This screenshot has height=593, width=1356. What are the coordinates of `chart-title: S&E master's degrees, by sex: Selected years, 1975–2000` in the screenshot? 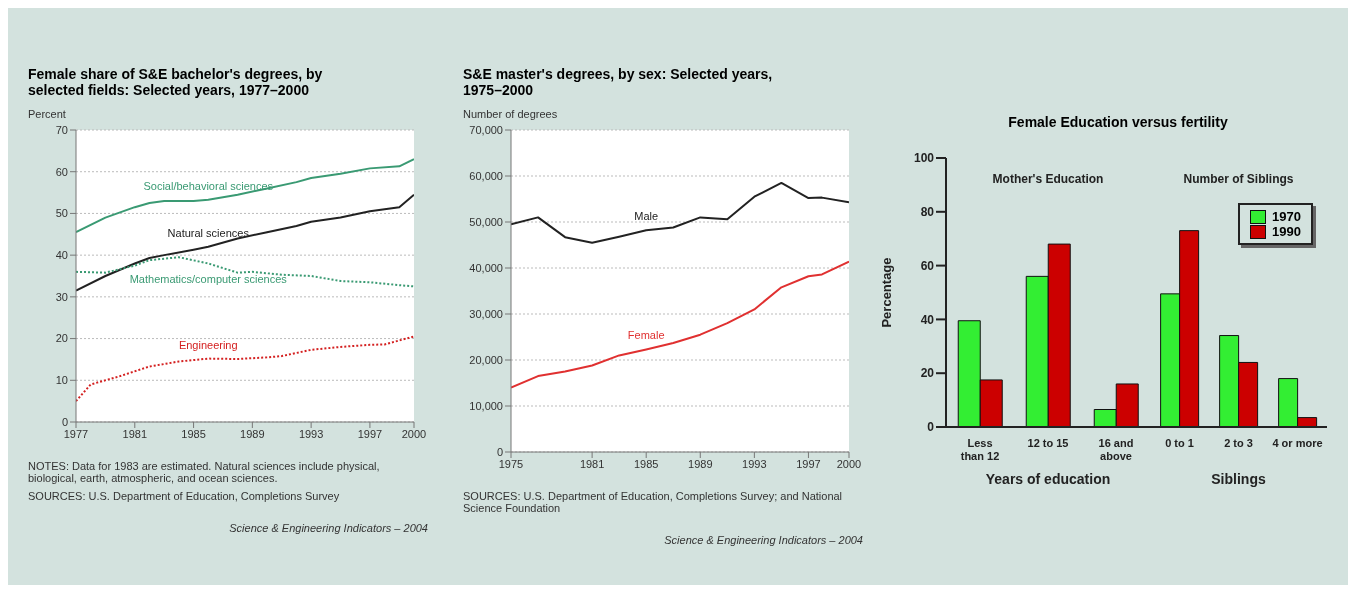 It's located at (618, 83).